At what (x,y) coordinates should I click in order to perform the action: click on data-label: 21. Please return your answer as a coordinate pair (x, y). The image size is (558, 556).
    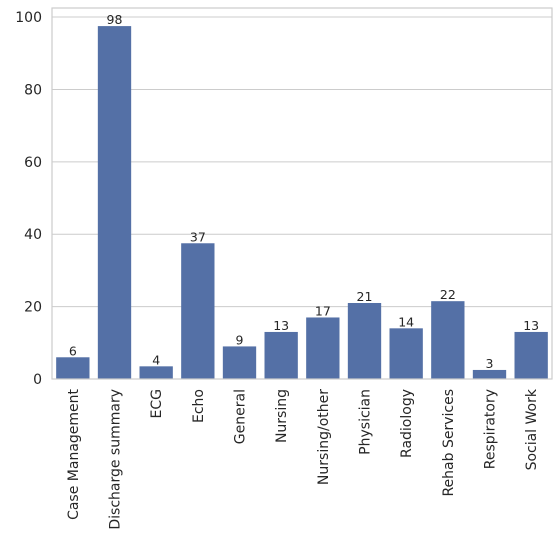
    Looking at the image, I should click on (365, 296).